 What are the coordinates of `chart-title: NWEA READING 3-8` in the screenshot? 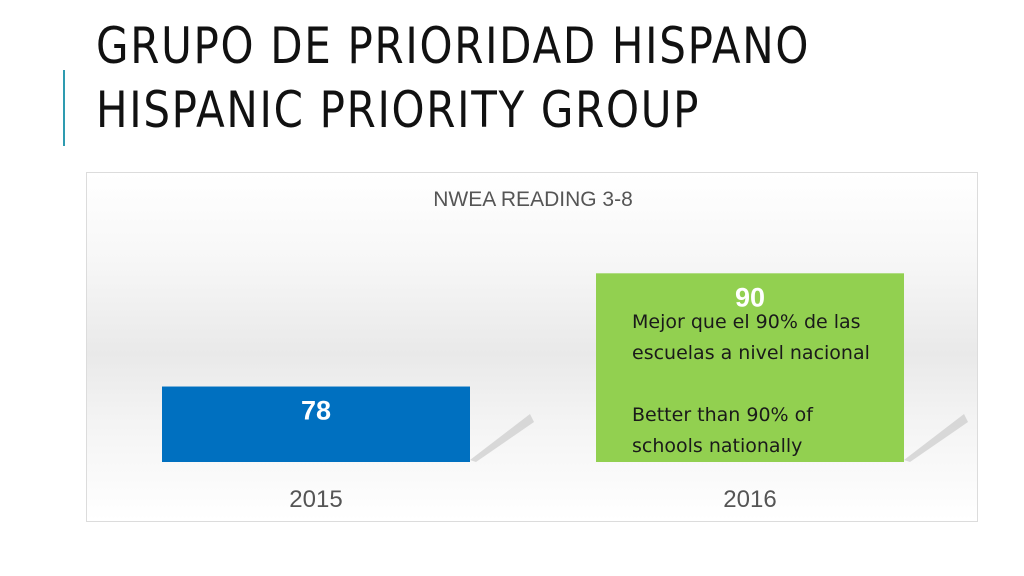 It's located at (533, 199).